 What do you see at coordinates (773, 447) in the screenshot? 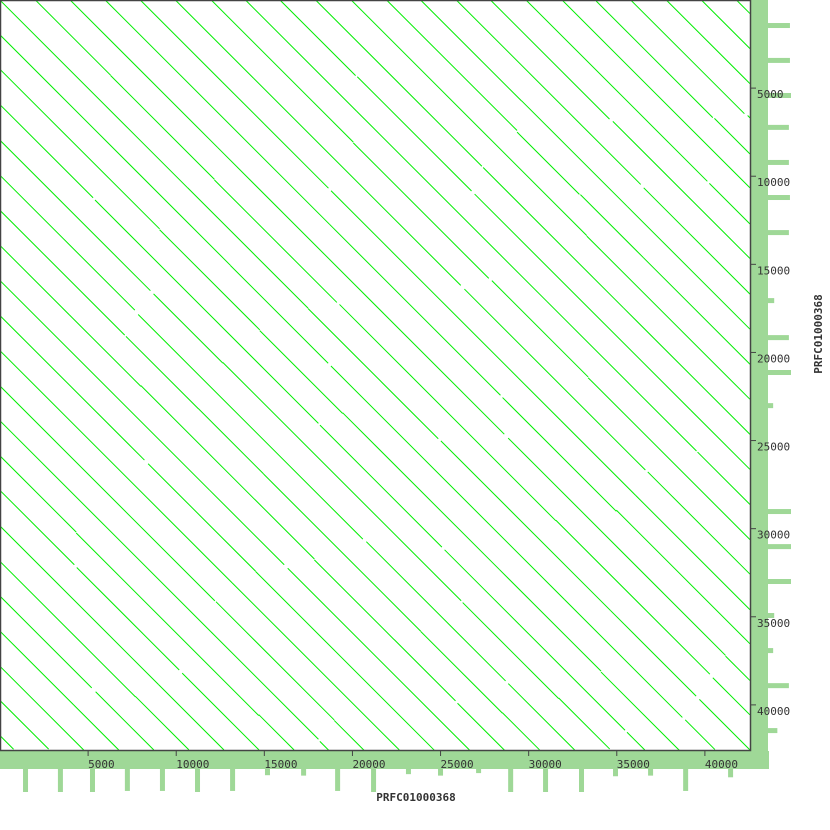
I see `y-tick-label: 25000` at bounding box center [773, 447].